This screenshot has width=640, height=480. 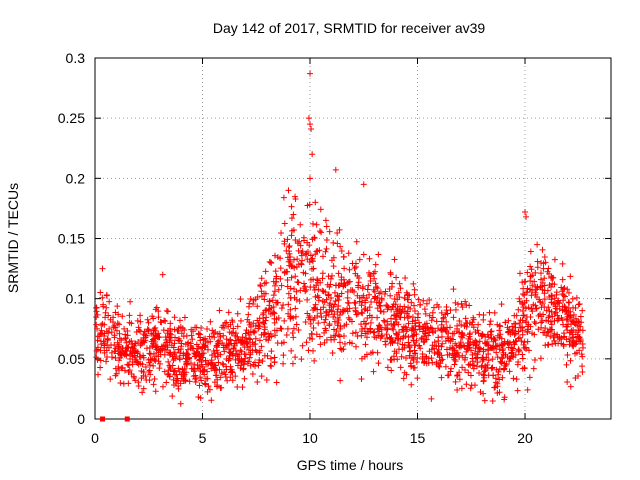 What do you see at coordinates (103, 419) in the screenshot?
I see `zero-marker` at bounding box center [103, 419].